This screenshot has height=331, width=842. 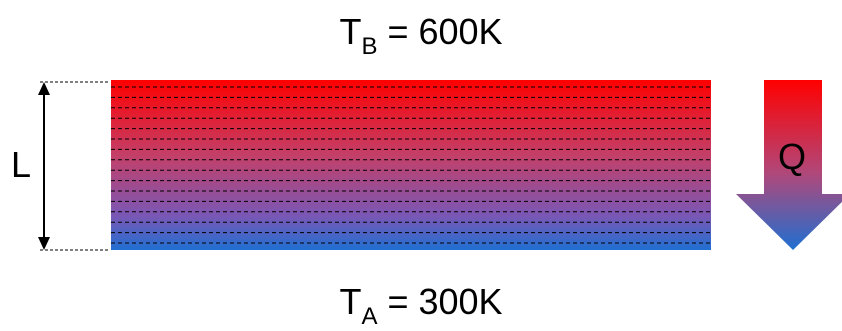 What do you see at coordinates (792, 156) in the screenshot?
I see `heat-flow-label: Q` at bounding box center [792, 156].